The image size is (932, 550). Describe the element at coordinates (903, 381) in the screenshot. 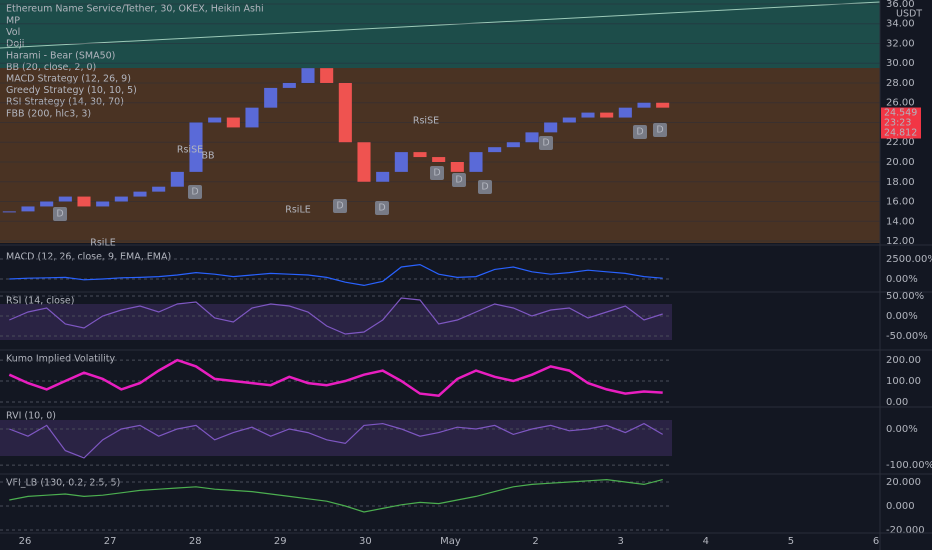

I see `y-tick-label: 100.00` at that location.